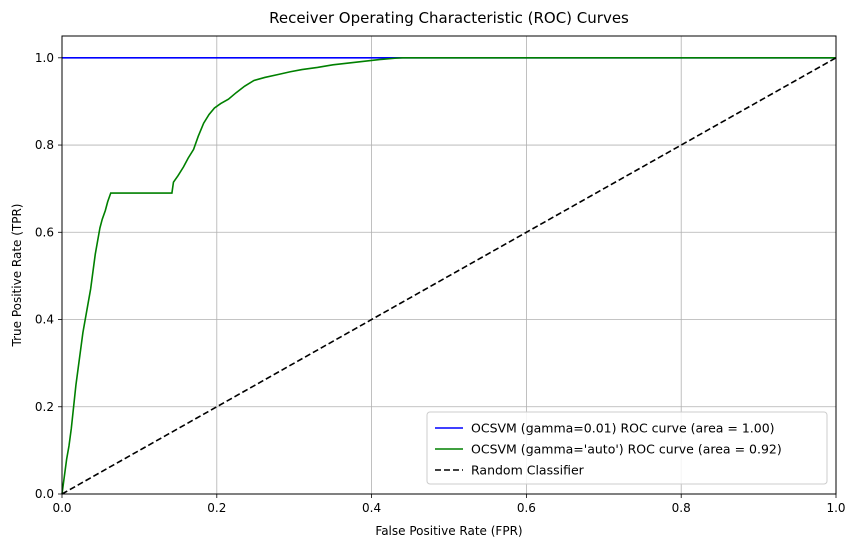 This screenshot has height=547, width=857. Describe the element at coordinates (44, 58) in the screenshot. I see `y-tick-label: 1.0` at that location.